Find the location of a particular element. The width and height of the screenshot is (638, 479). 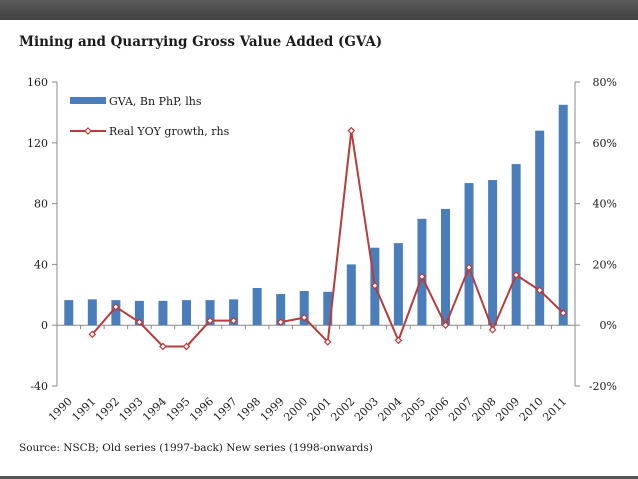

x-tick-label: 1995 is located at coordinates (178, 409).